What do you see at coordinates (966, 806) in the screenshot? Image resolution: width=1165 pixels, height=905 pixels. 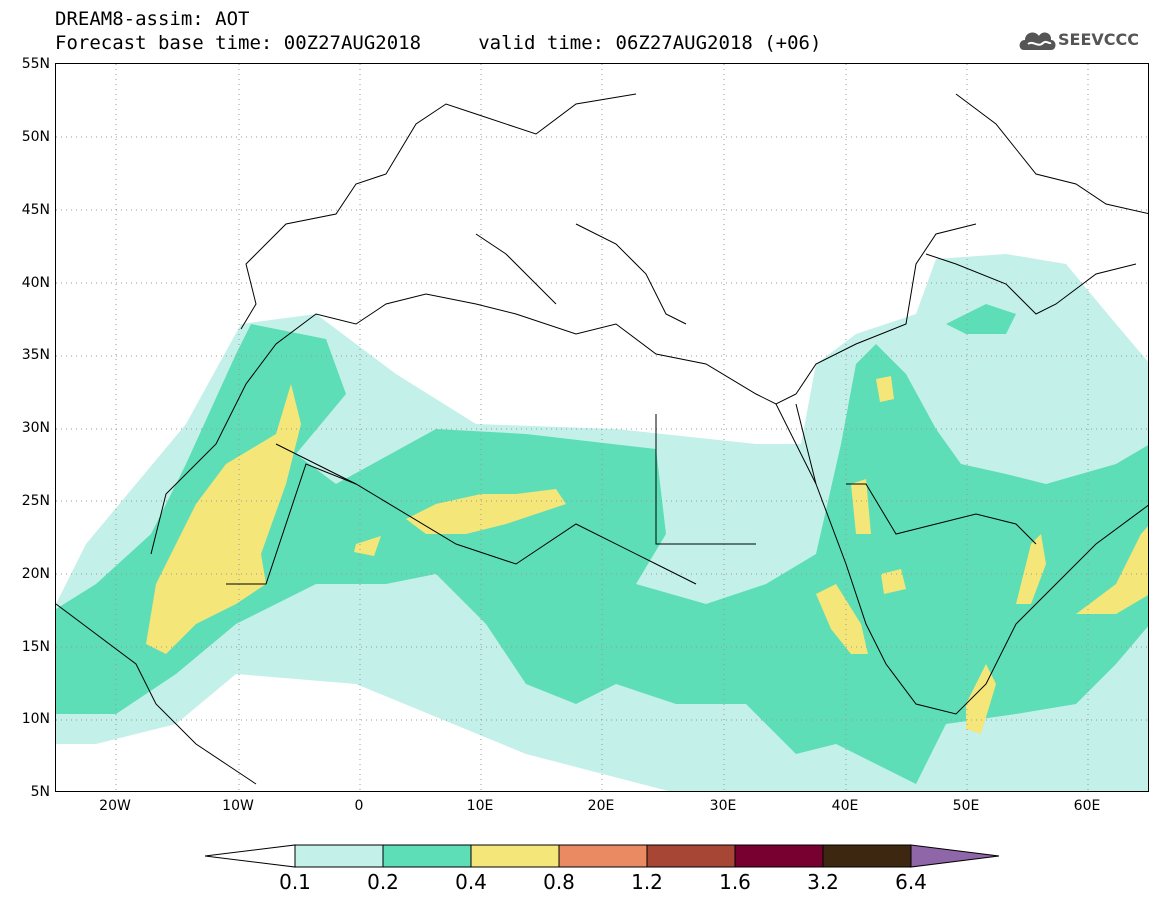 I see `lon-label: 50E` at bounding box center [966, 806].